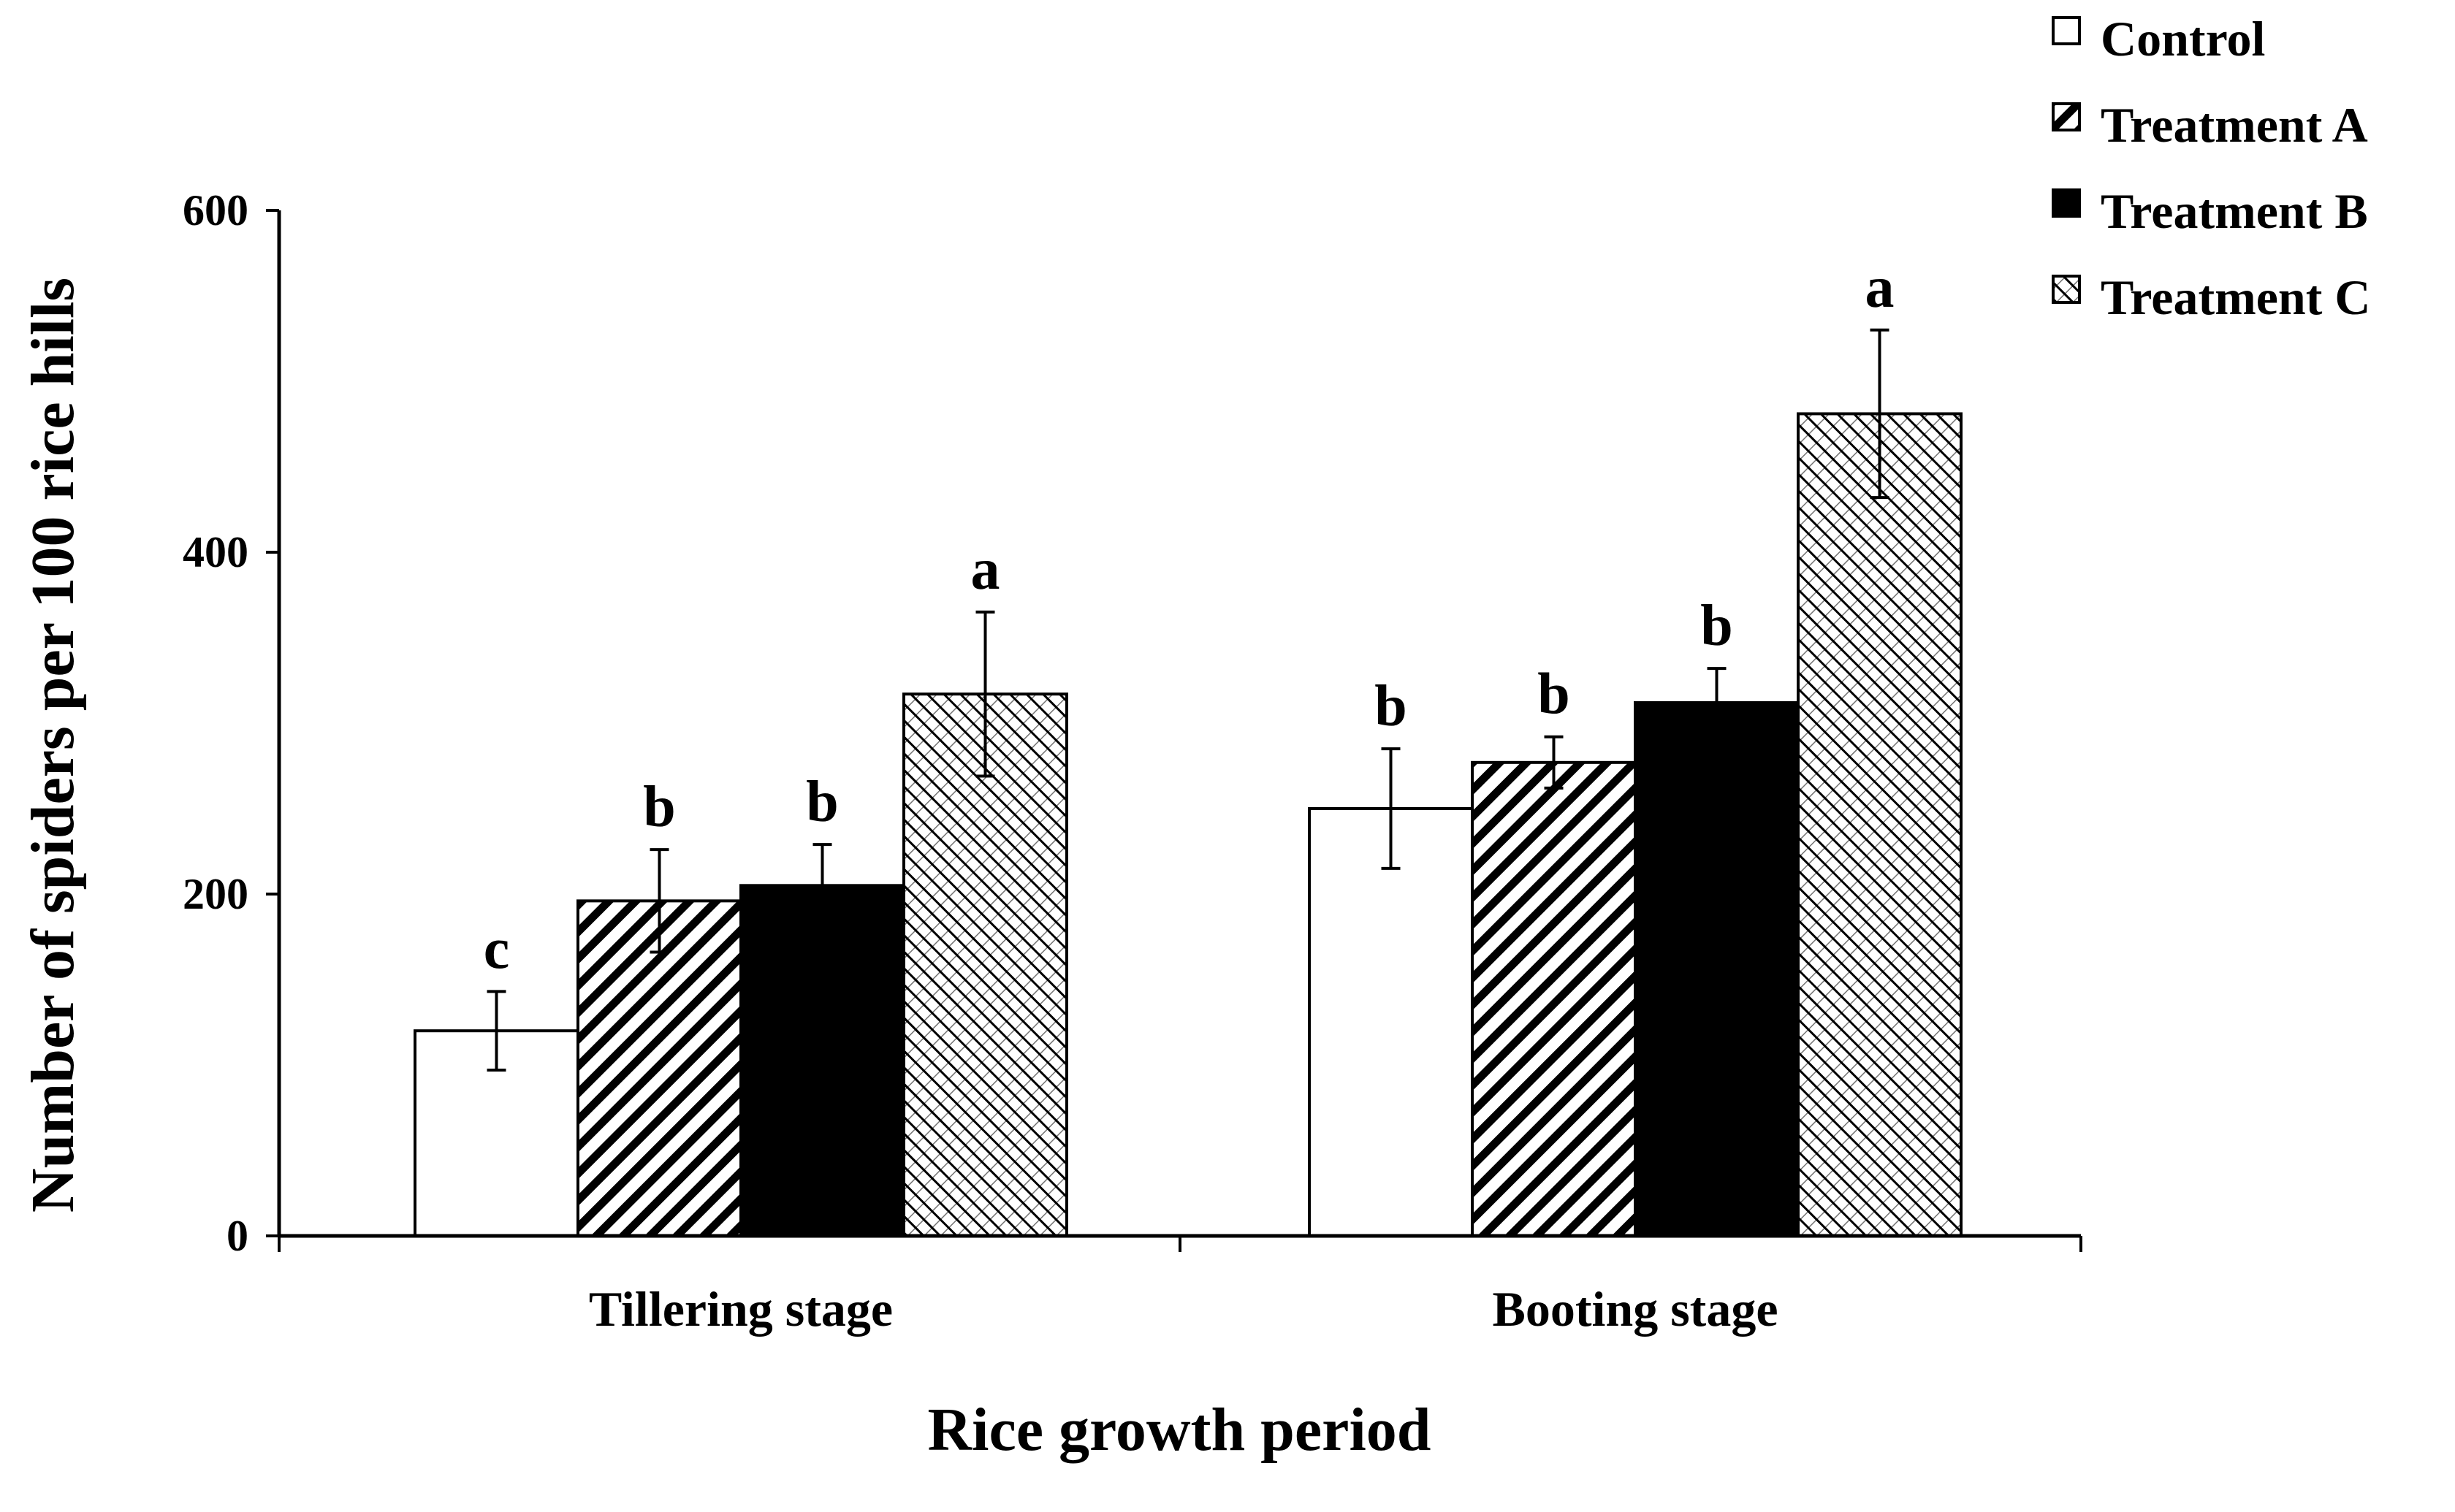 The width and height of the screenshot is (2455, 1512). I want to click on bar-treatment-b-booting-stage, so click(1717, 968).